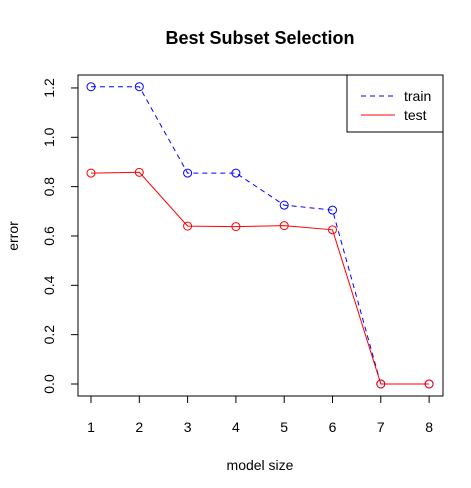  What do you see at coordinates (236, 427) in the screenshot?
I see `x-tick-label: 4` at bounding box center [236, 427].